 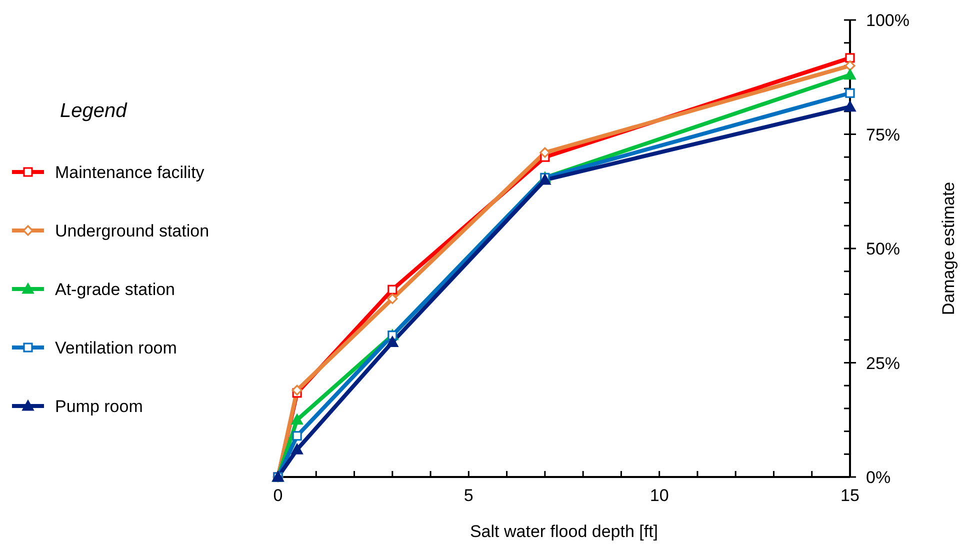 What do you see at coordinates (130, 172) in the screenshot?
I see `legend-label: Maintenance facility` at bounding box center [130, 172].